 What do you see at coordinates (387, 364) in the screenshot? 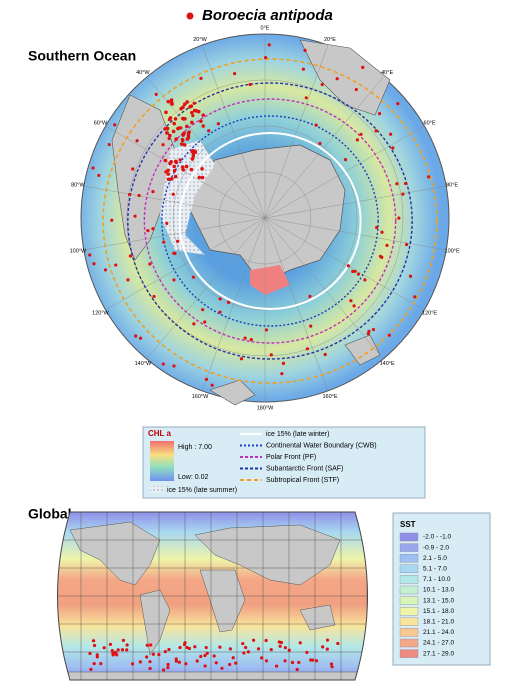
I see `longitude-label: 140°E` at bounding box center [387, 364].